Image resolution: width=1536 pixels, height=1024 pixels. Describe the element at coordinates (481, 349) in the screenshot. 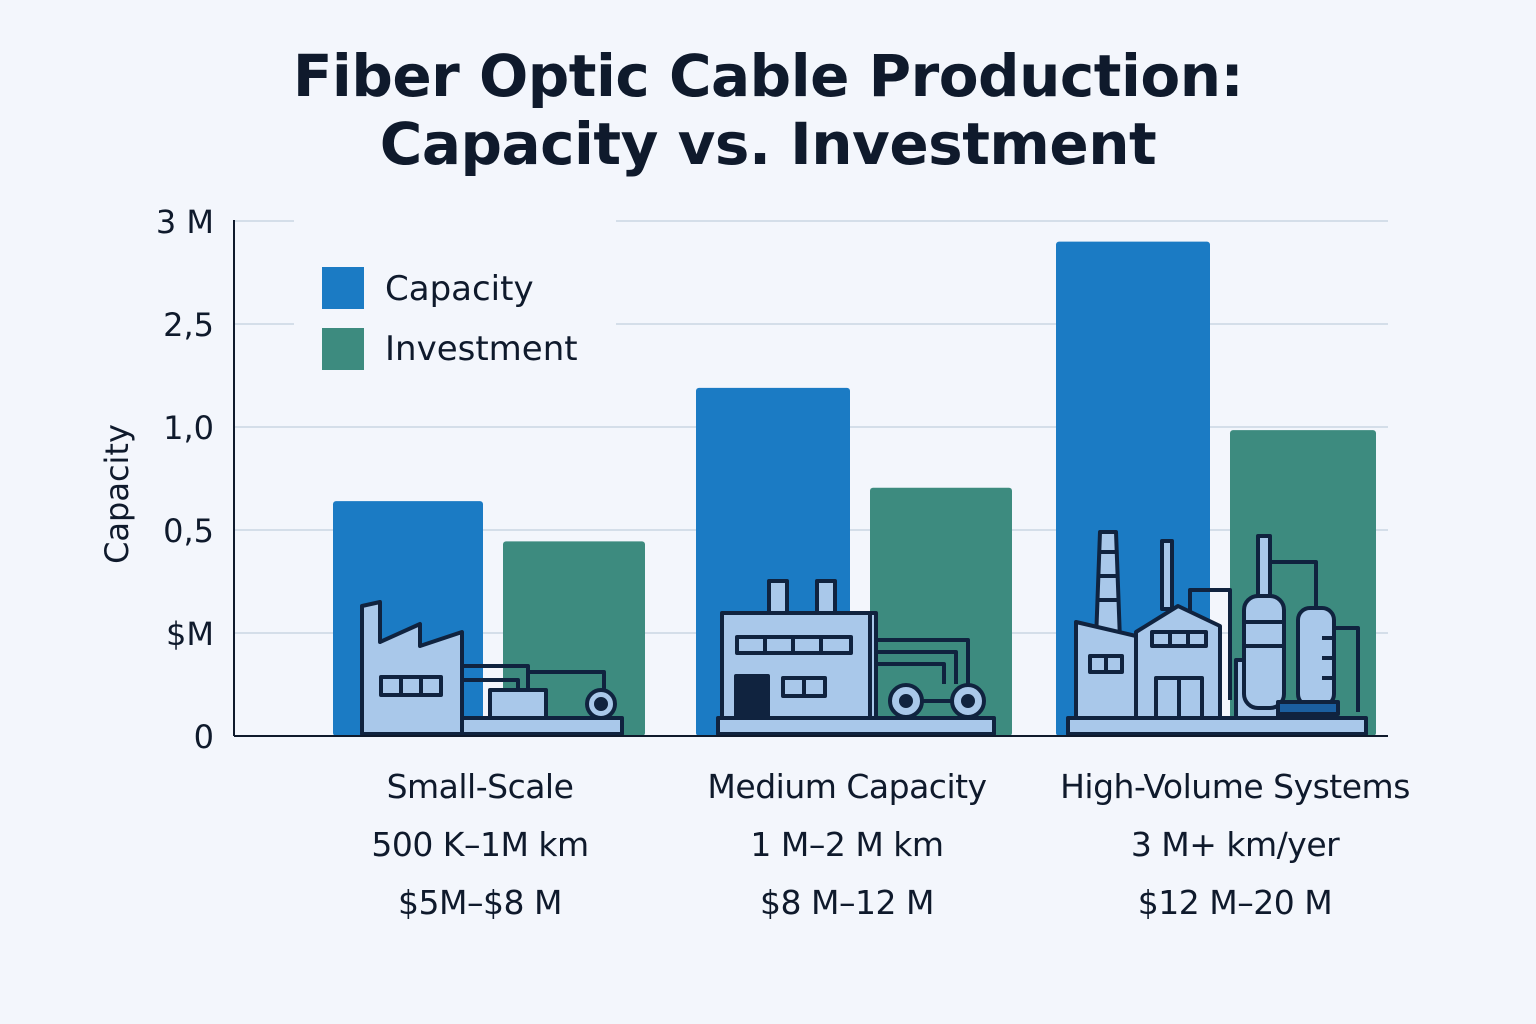

I see `legend-label-investment: Investment` at that location.